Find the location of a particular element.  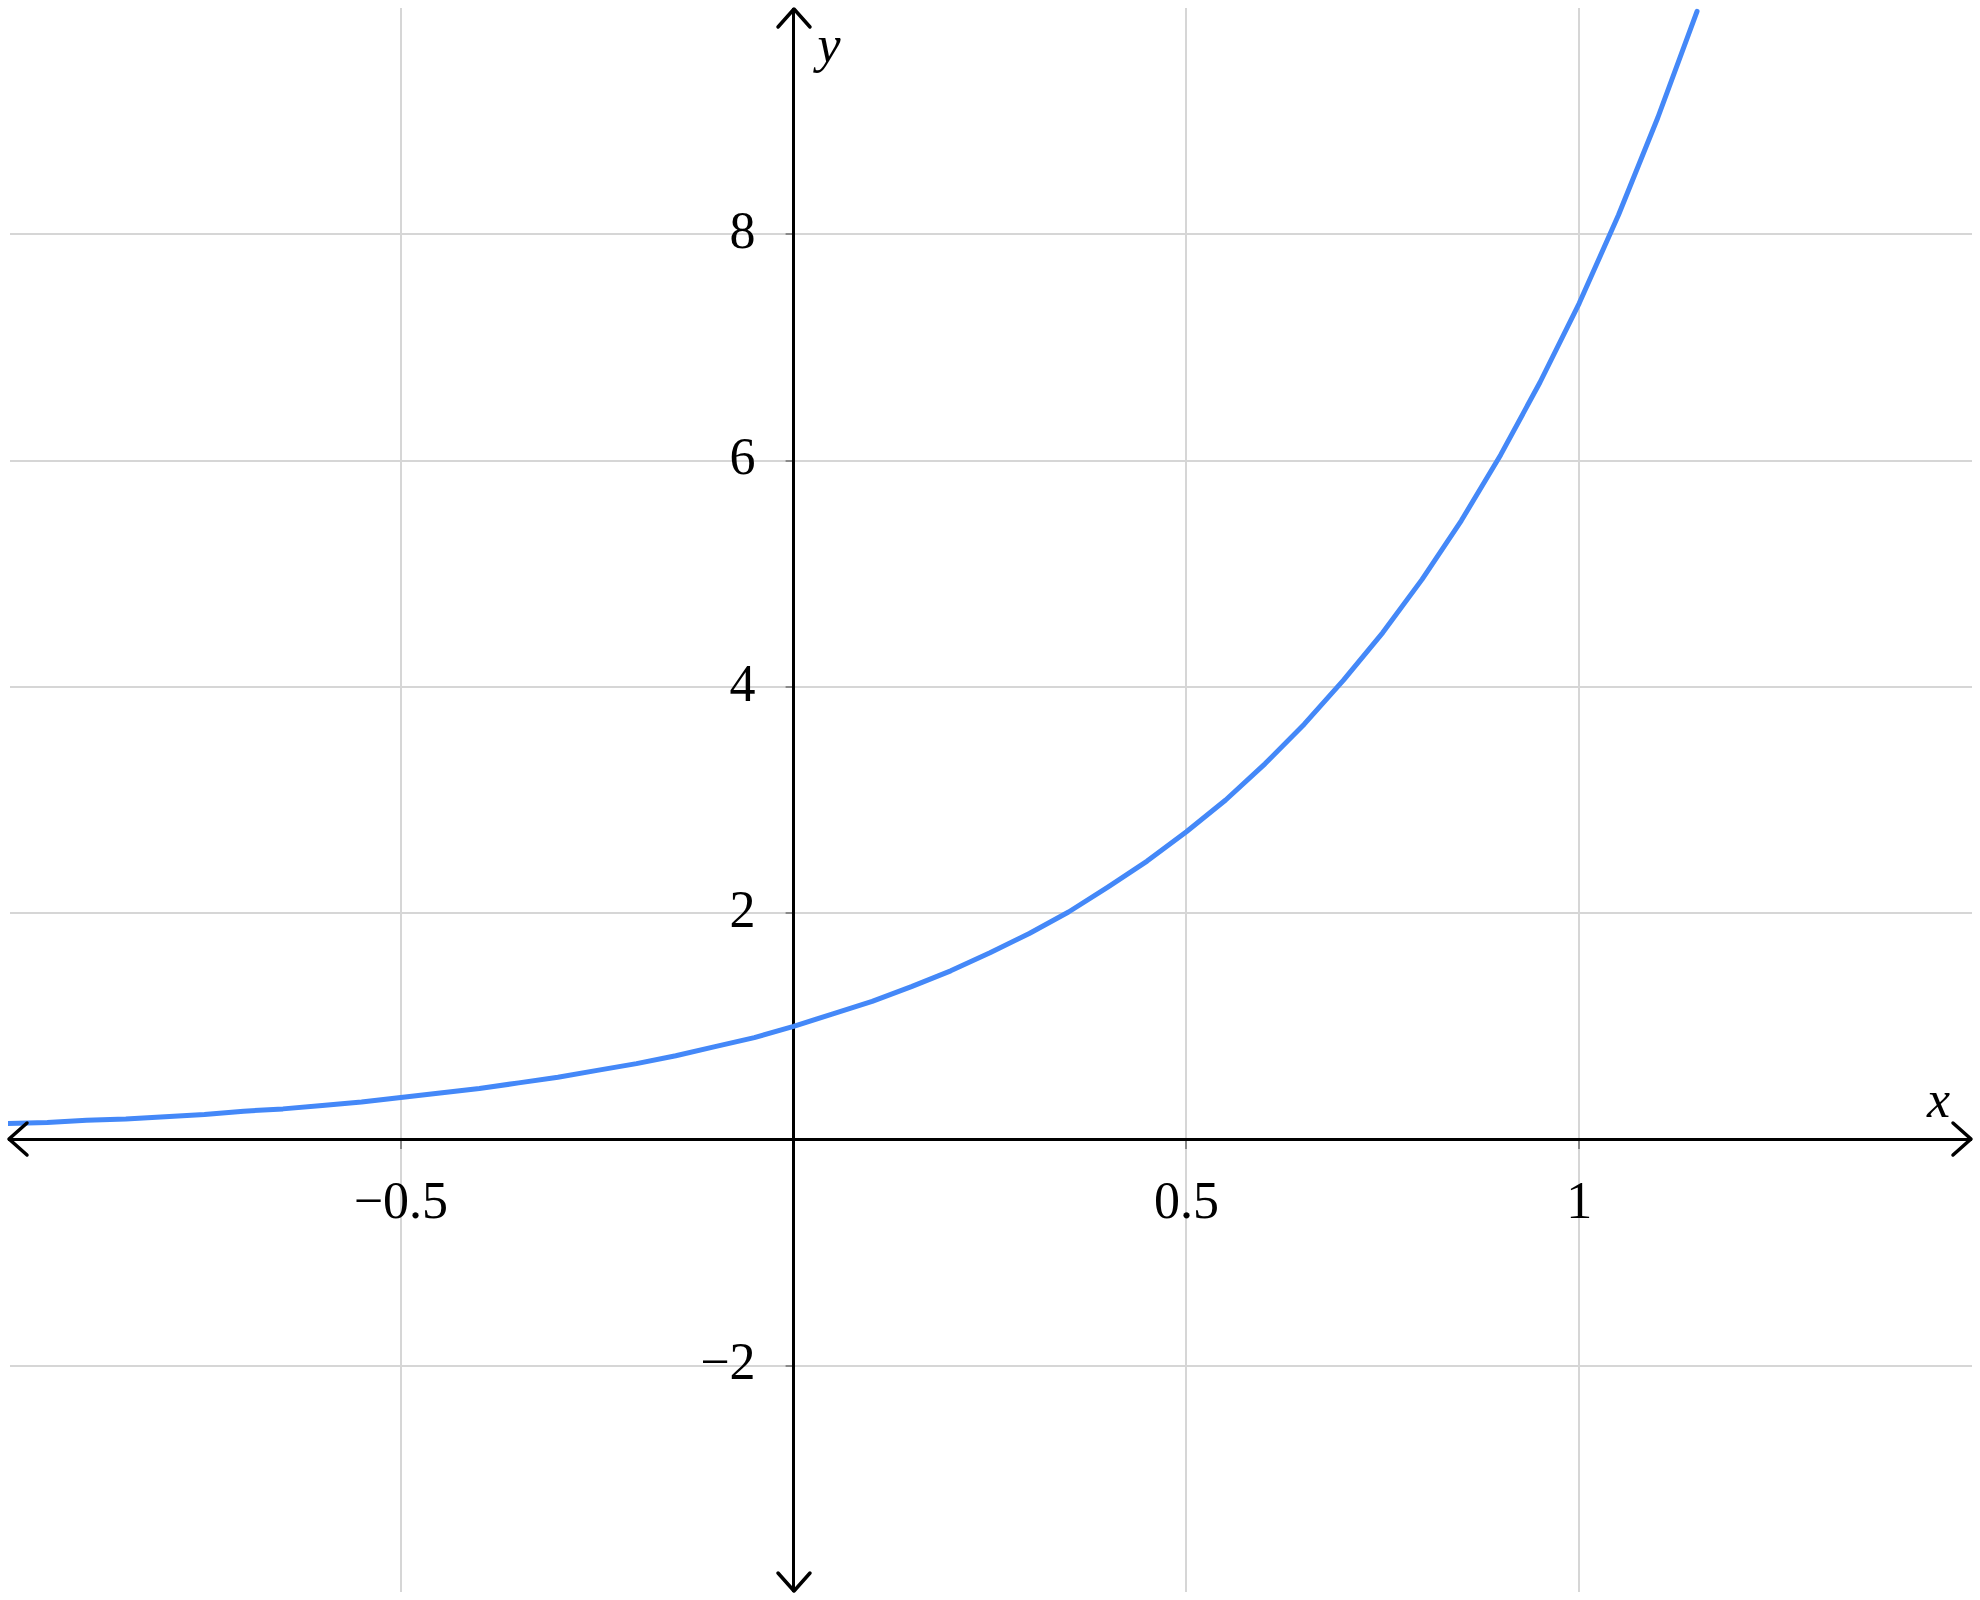

y-axis-title: y is located at coordinates (827, 44).